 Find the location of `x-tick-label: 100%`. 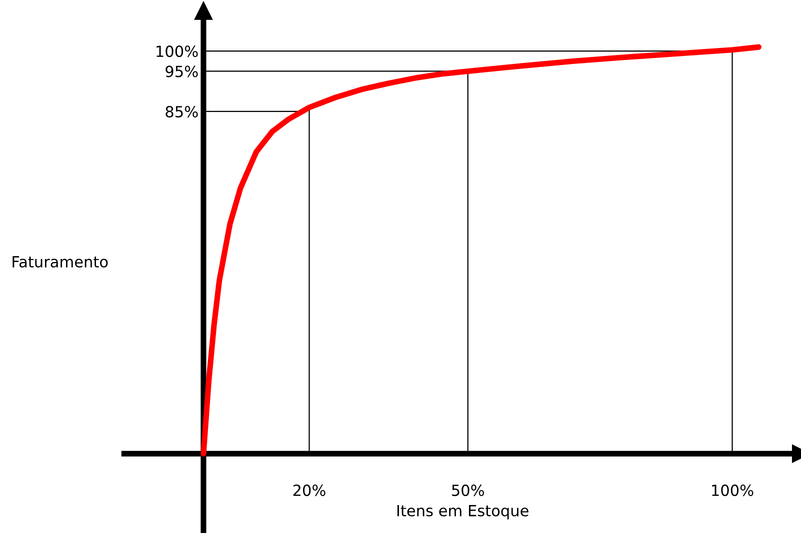

x-tick-label: 100% is located at coordinates (733, 490).